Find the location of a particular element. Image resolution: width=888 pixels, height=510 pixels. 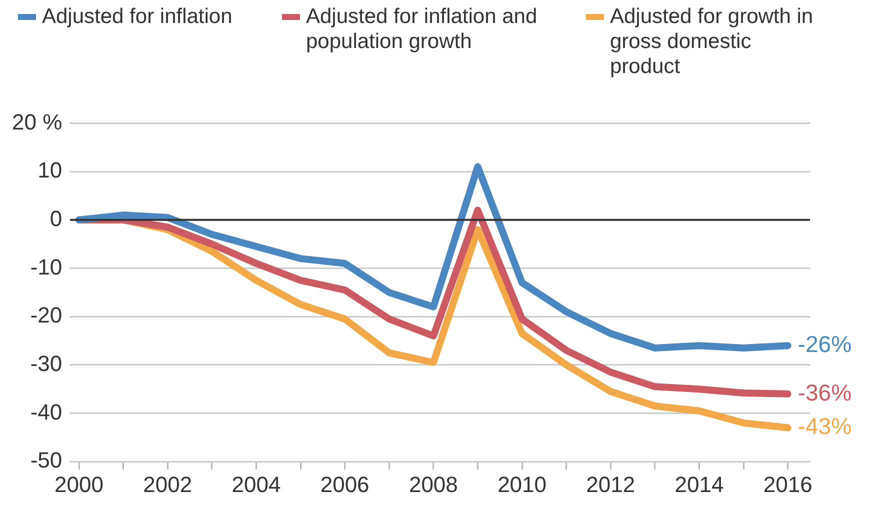

x-tick-label: 2012 is located at coordinates (611, 484).